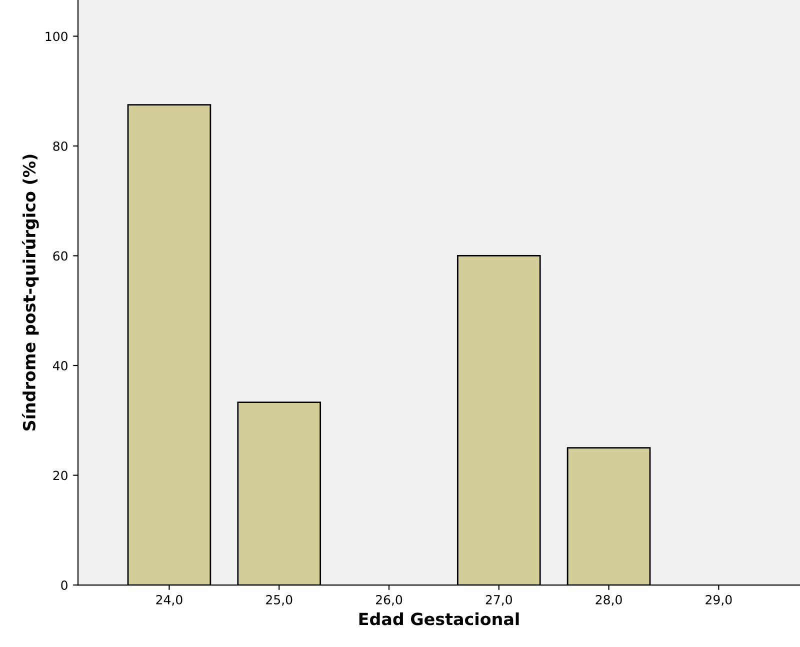 The height and width of the screenshot is (647, 800). What do you see at coordinates (609, 600) in the screenshot?
I see `x-tick-label: 28,0` at bounding box center [609, 600].